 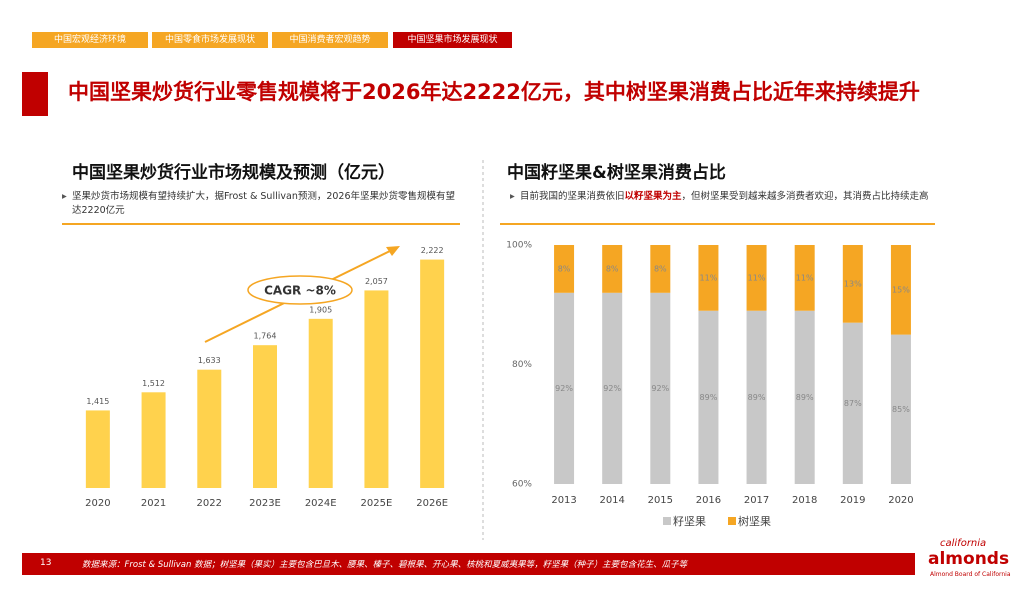 What do you see at coordinates (265, 503) in the screenshot?
I see `x-tick-label: 2023E` at bounding box center [265, 503].